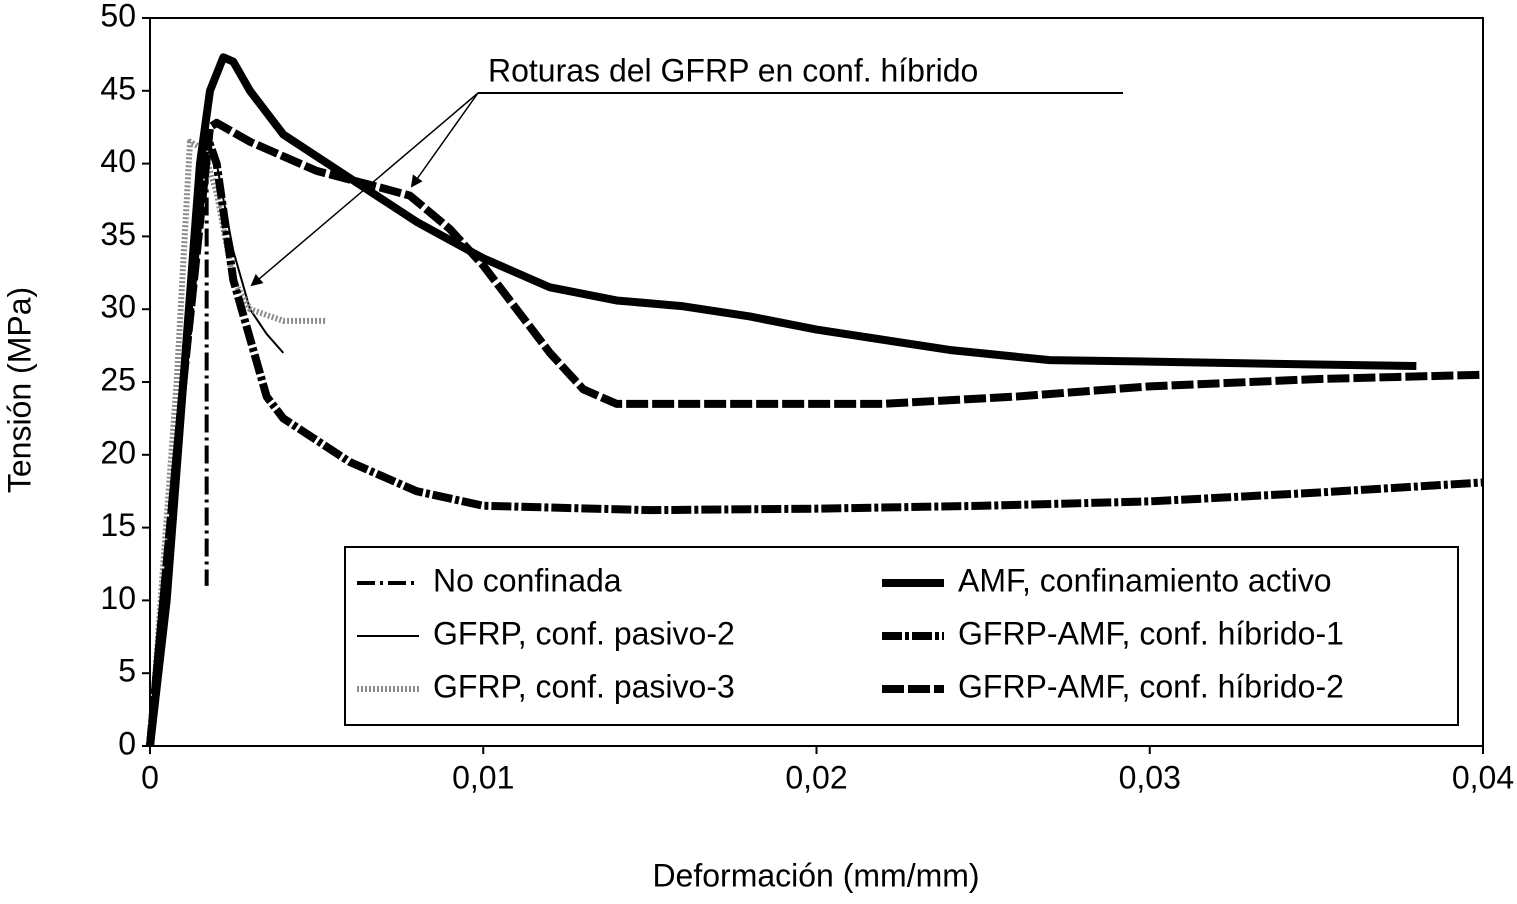 The height and width of the screenshot is (904, 1517). What do you see at coordinates (815, 875) in the screenshot?
I see `x-axis-label: Deformación (mm/mm)` at bounding box center [815, 875].